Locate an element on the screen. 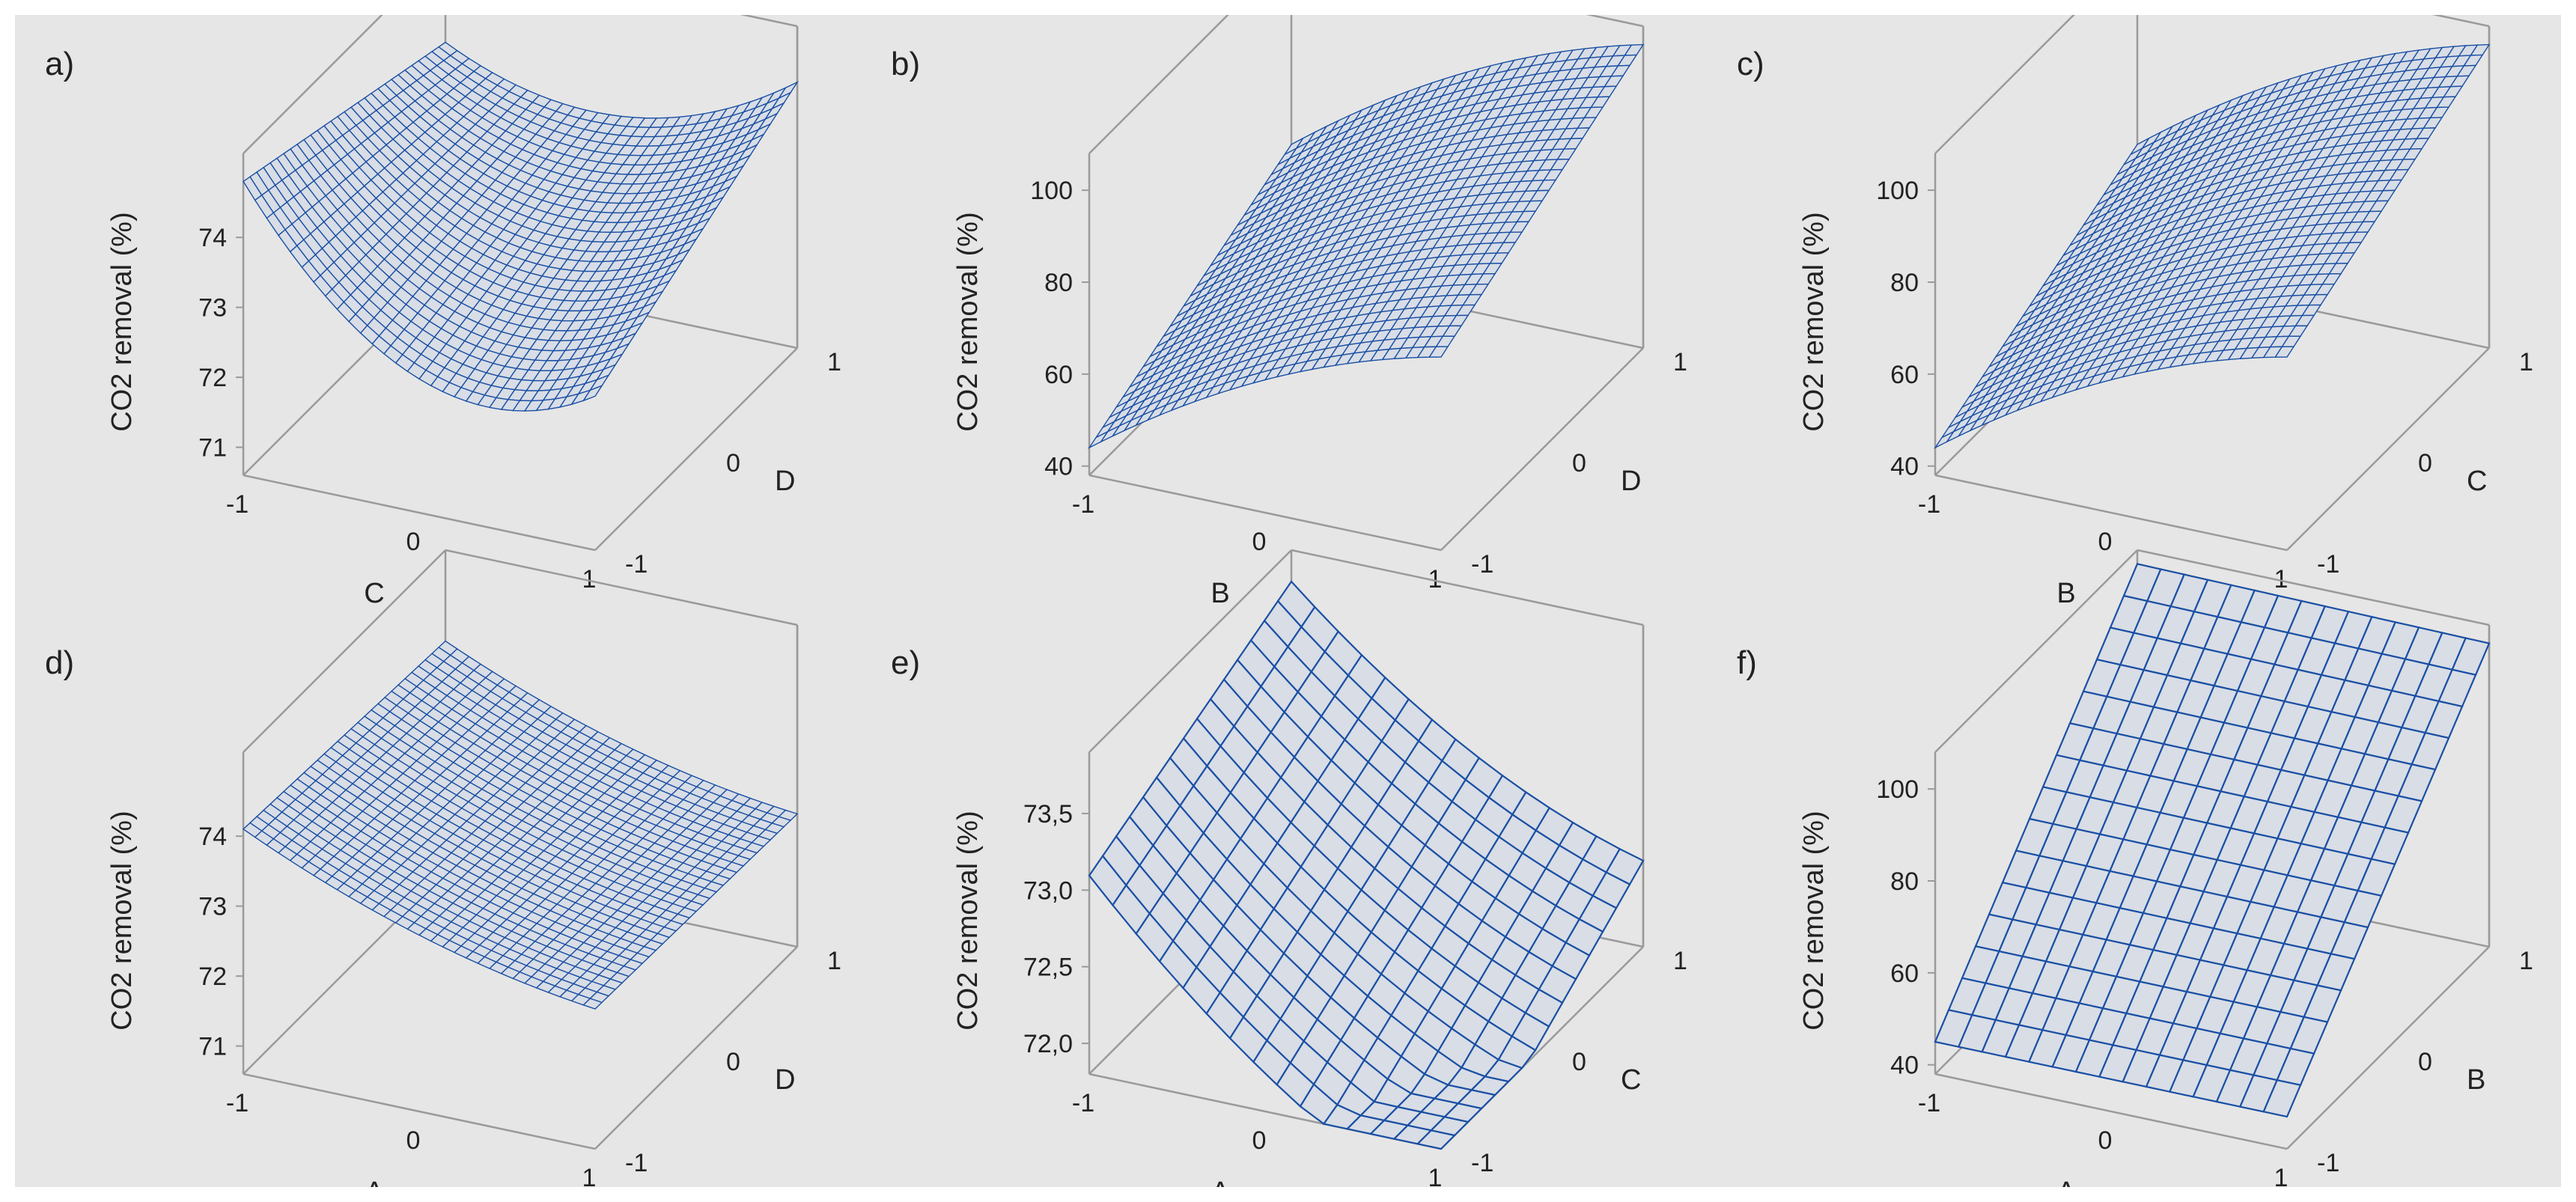 The image size is (2576, 1202). panel-label: d) is located at coordinates (59, 662).